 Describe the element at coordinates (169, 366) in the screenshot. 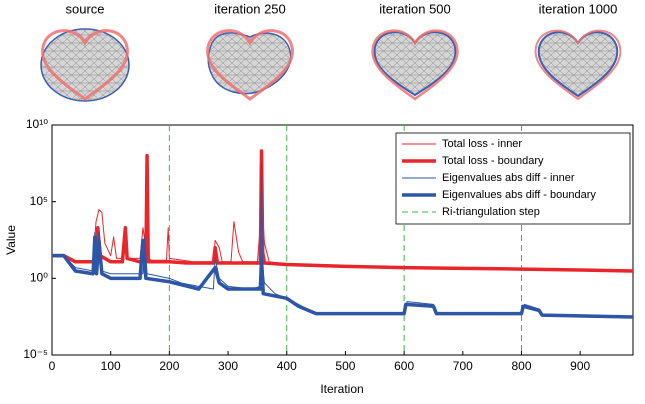

I see `x-tick-label: 200` at that location.